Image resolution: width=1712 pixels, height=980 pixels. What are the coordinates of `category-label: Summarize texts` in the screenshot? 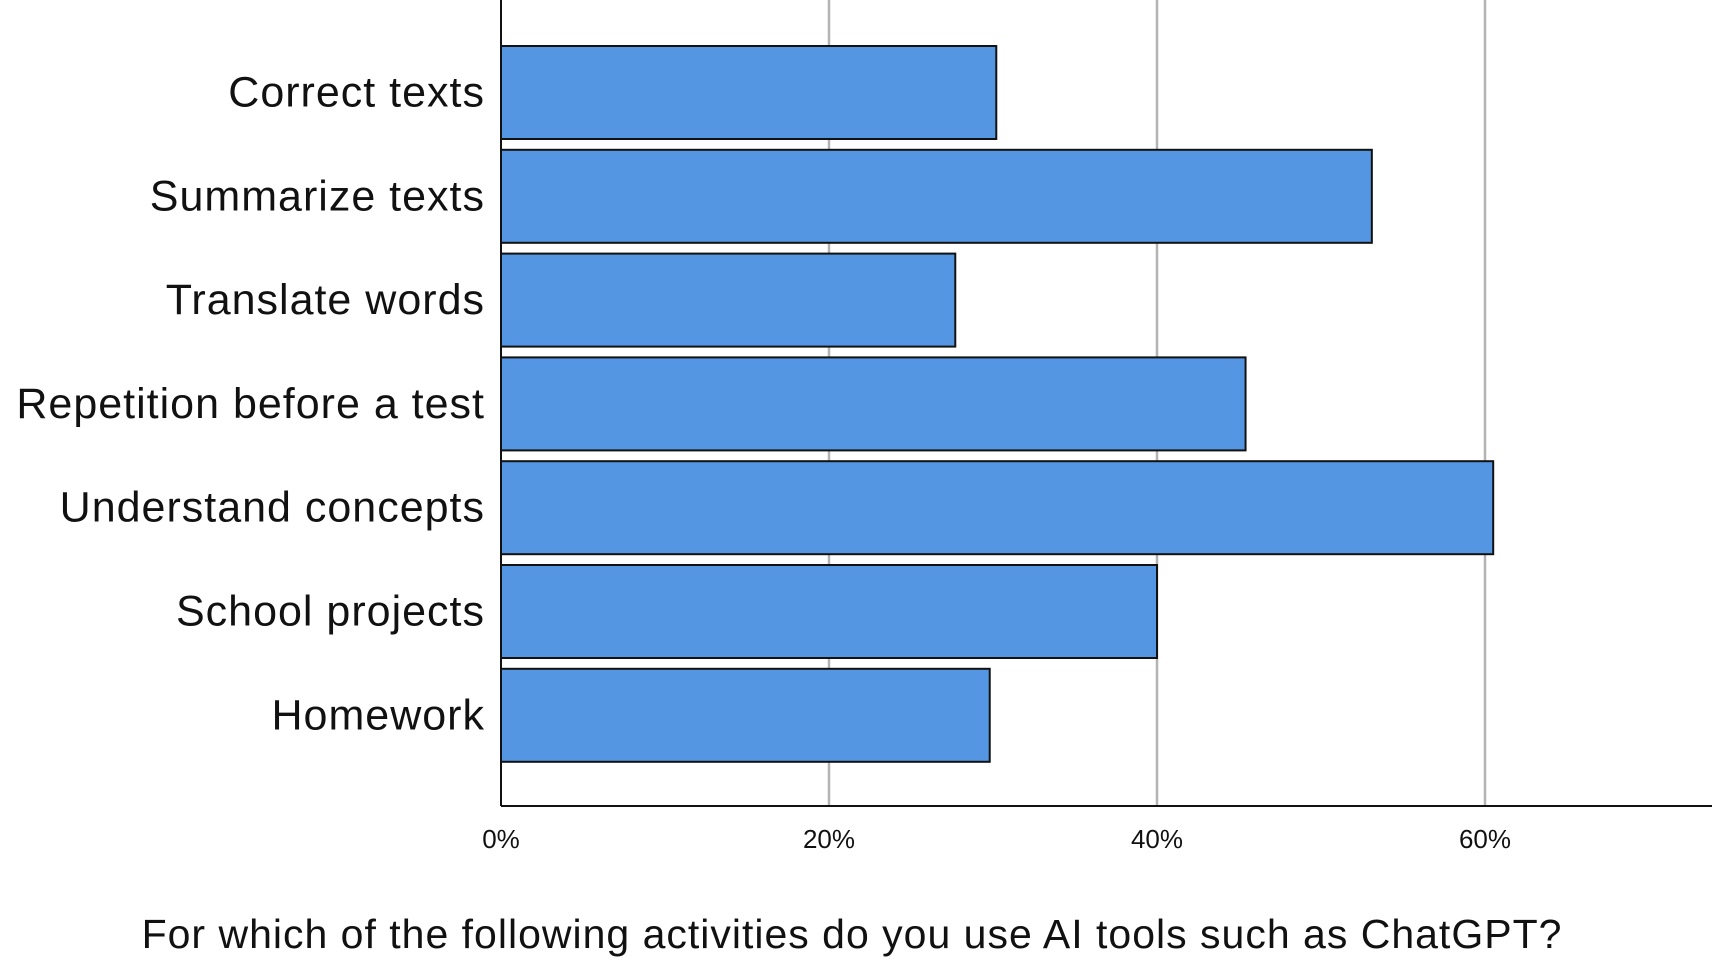 It's located at (317, 196).